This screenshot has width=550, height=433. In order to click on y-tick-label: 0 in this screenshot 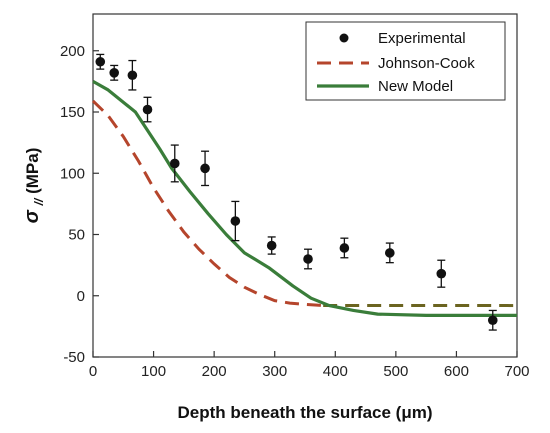, I will do `click(81, 296)`.